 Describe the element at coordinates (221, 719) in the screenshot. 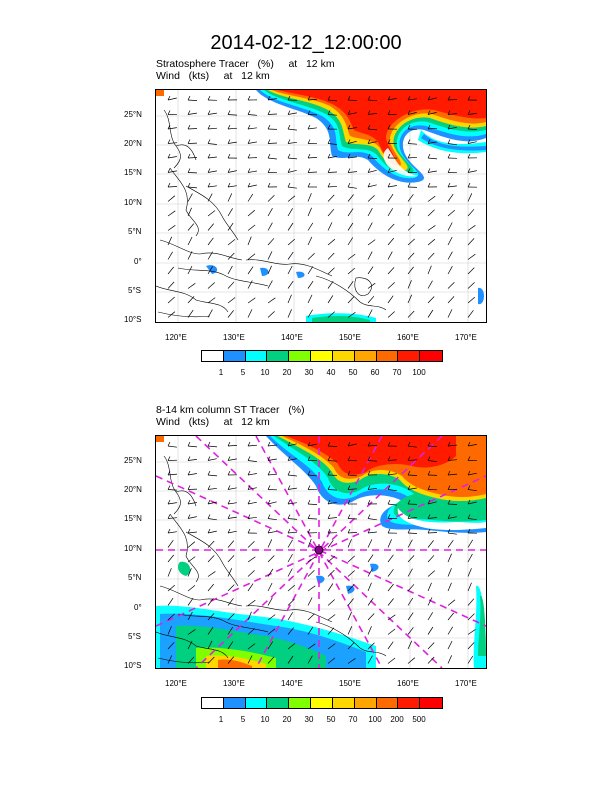

I see `panel2-legend-label: 1` at that location.